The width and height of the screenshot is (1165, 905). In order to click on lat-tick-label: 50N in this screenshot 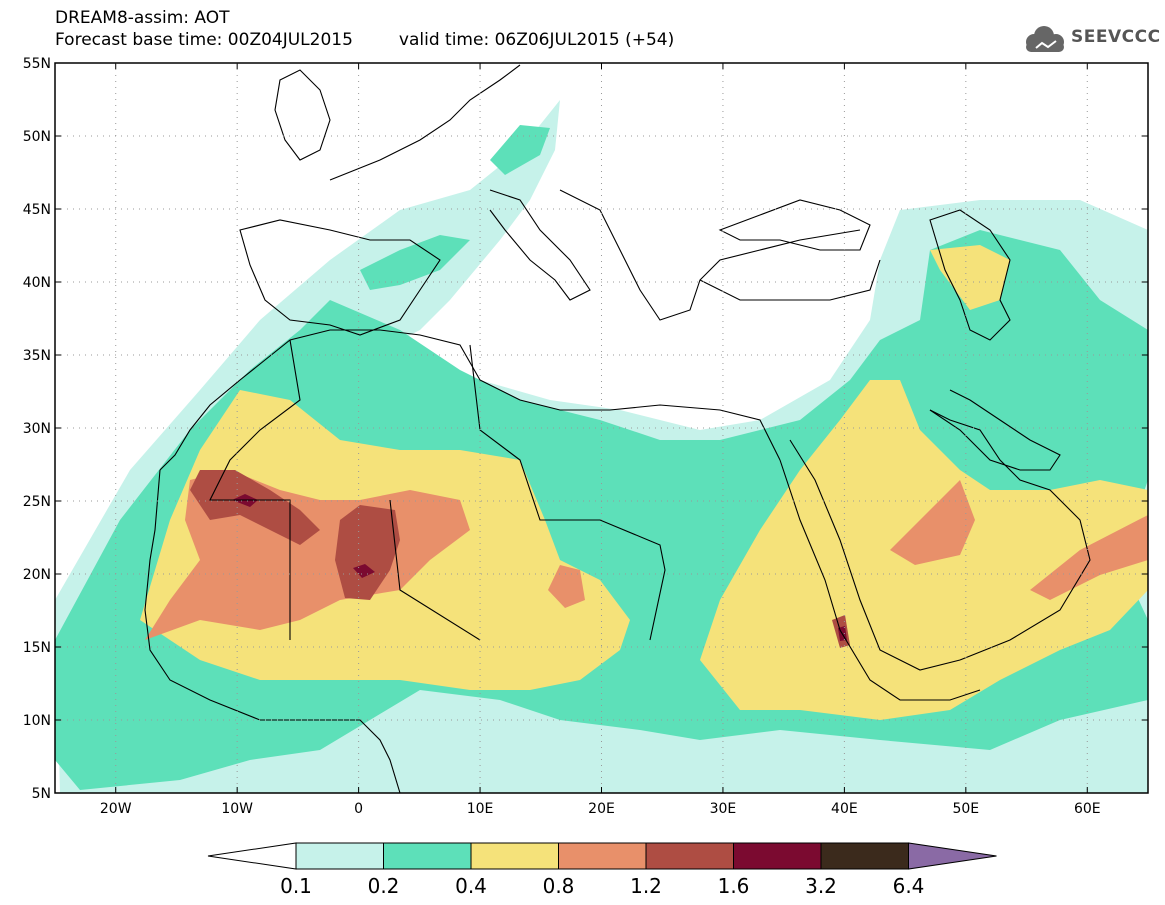, I will do `click(37, 137)`.